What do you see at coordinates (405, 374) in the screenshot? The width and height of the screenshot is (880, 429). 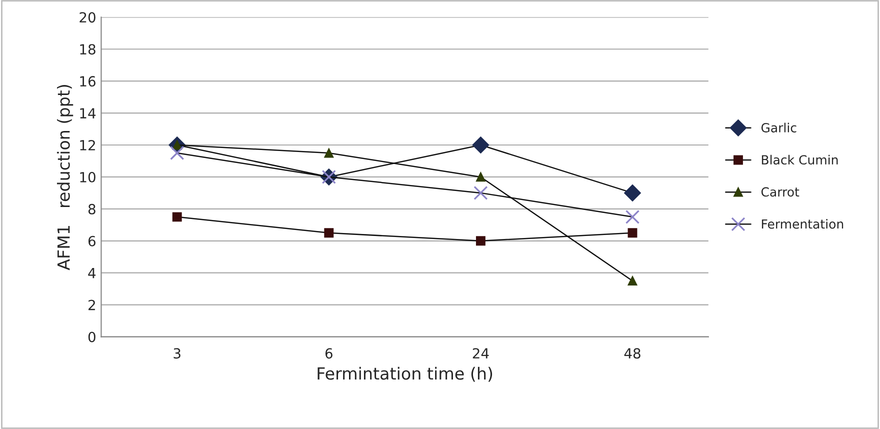 I see `x-axis-title: Fermintation time (h)` at bounding box center [405, 374].